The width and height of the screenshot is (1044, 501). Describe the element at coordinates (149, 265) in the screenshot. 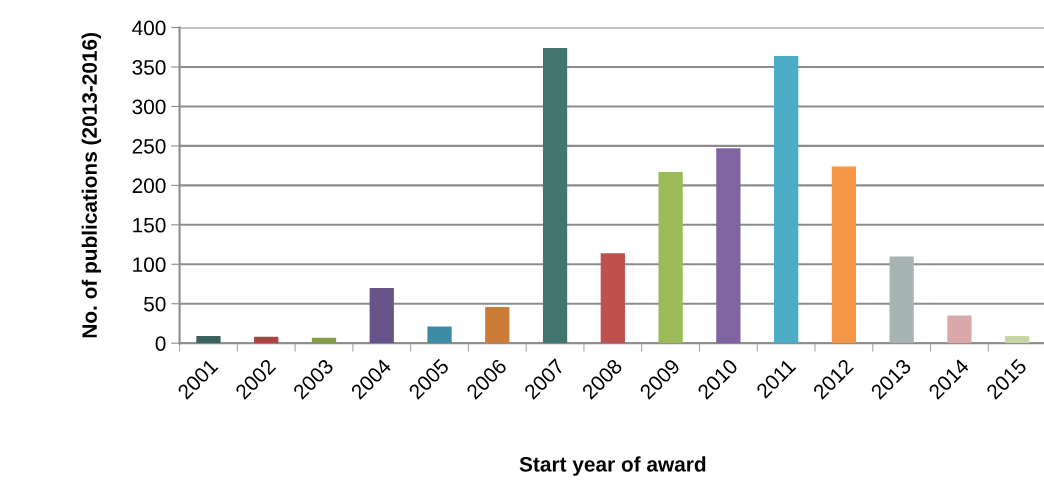

I see `y-tick-label: 100` at that location.